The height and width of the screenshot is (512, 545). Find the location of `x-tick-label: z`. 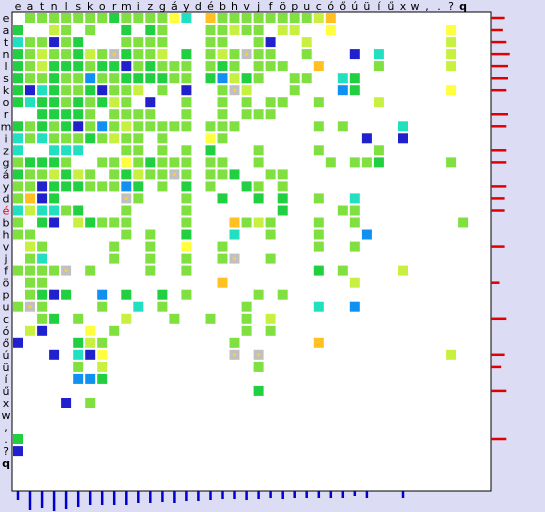

x-tick-label: z is located at coordinates (150, 6).